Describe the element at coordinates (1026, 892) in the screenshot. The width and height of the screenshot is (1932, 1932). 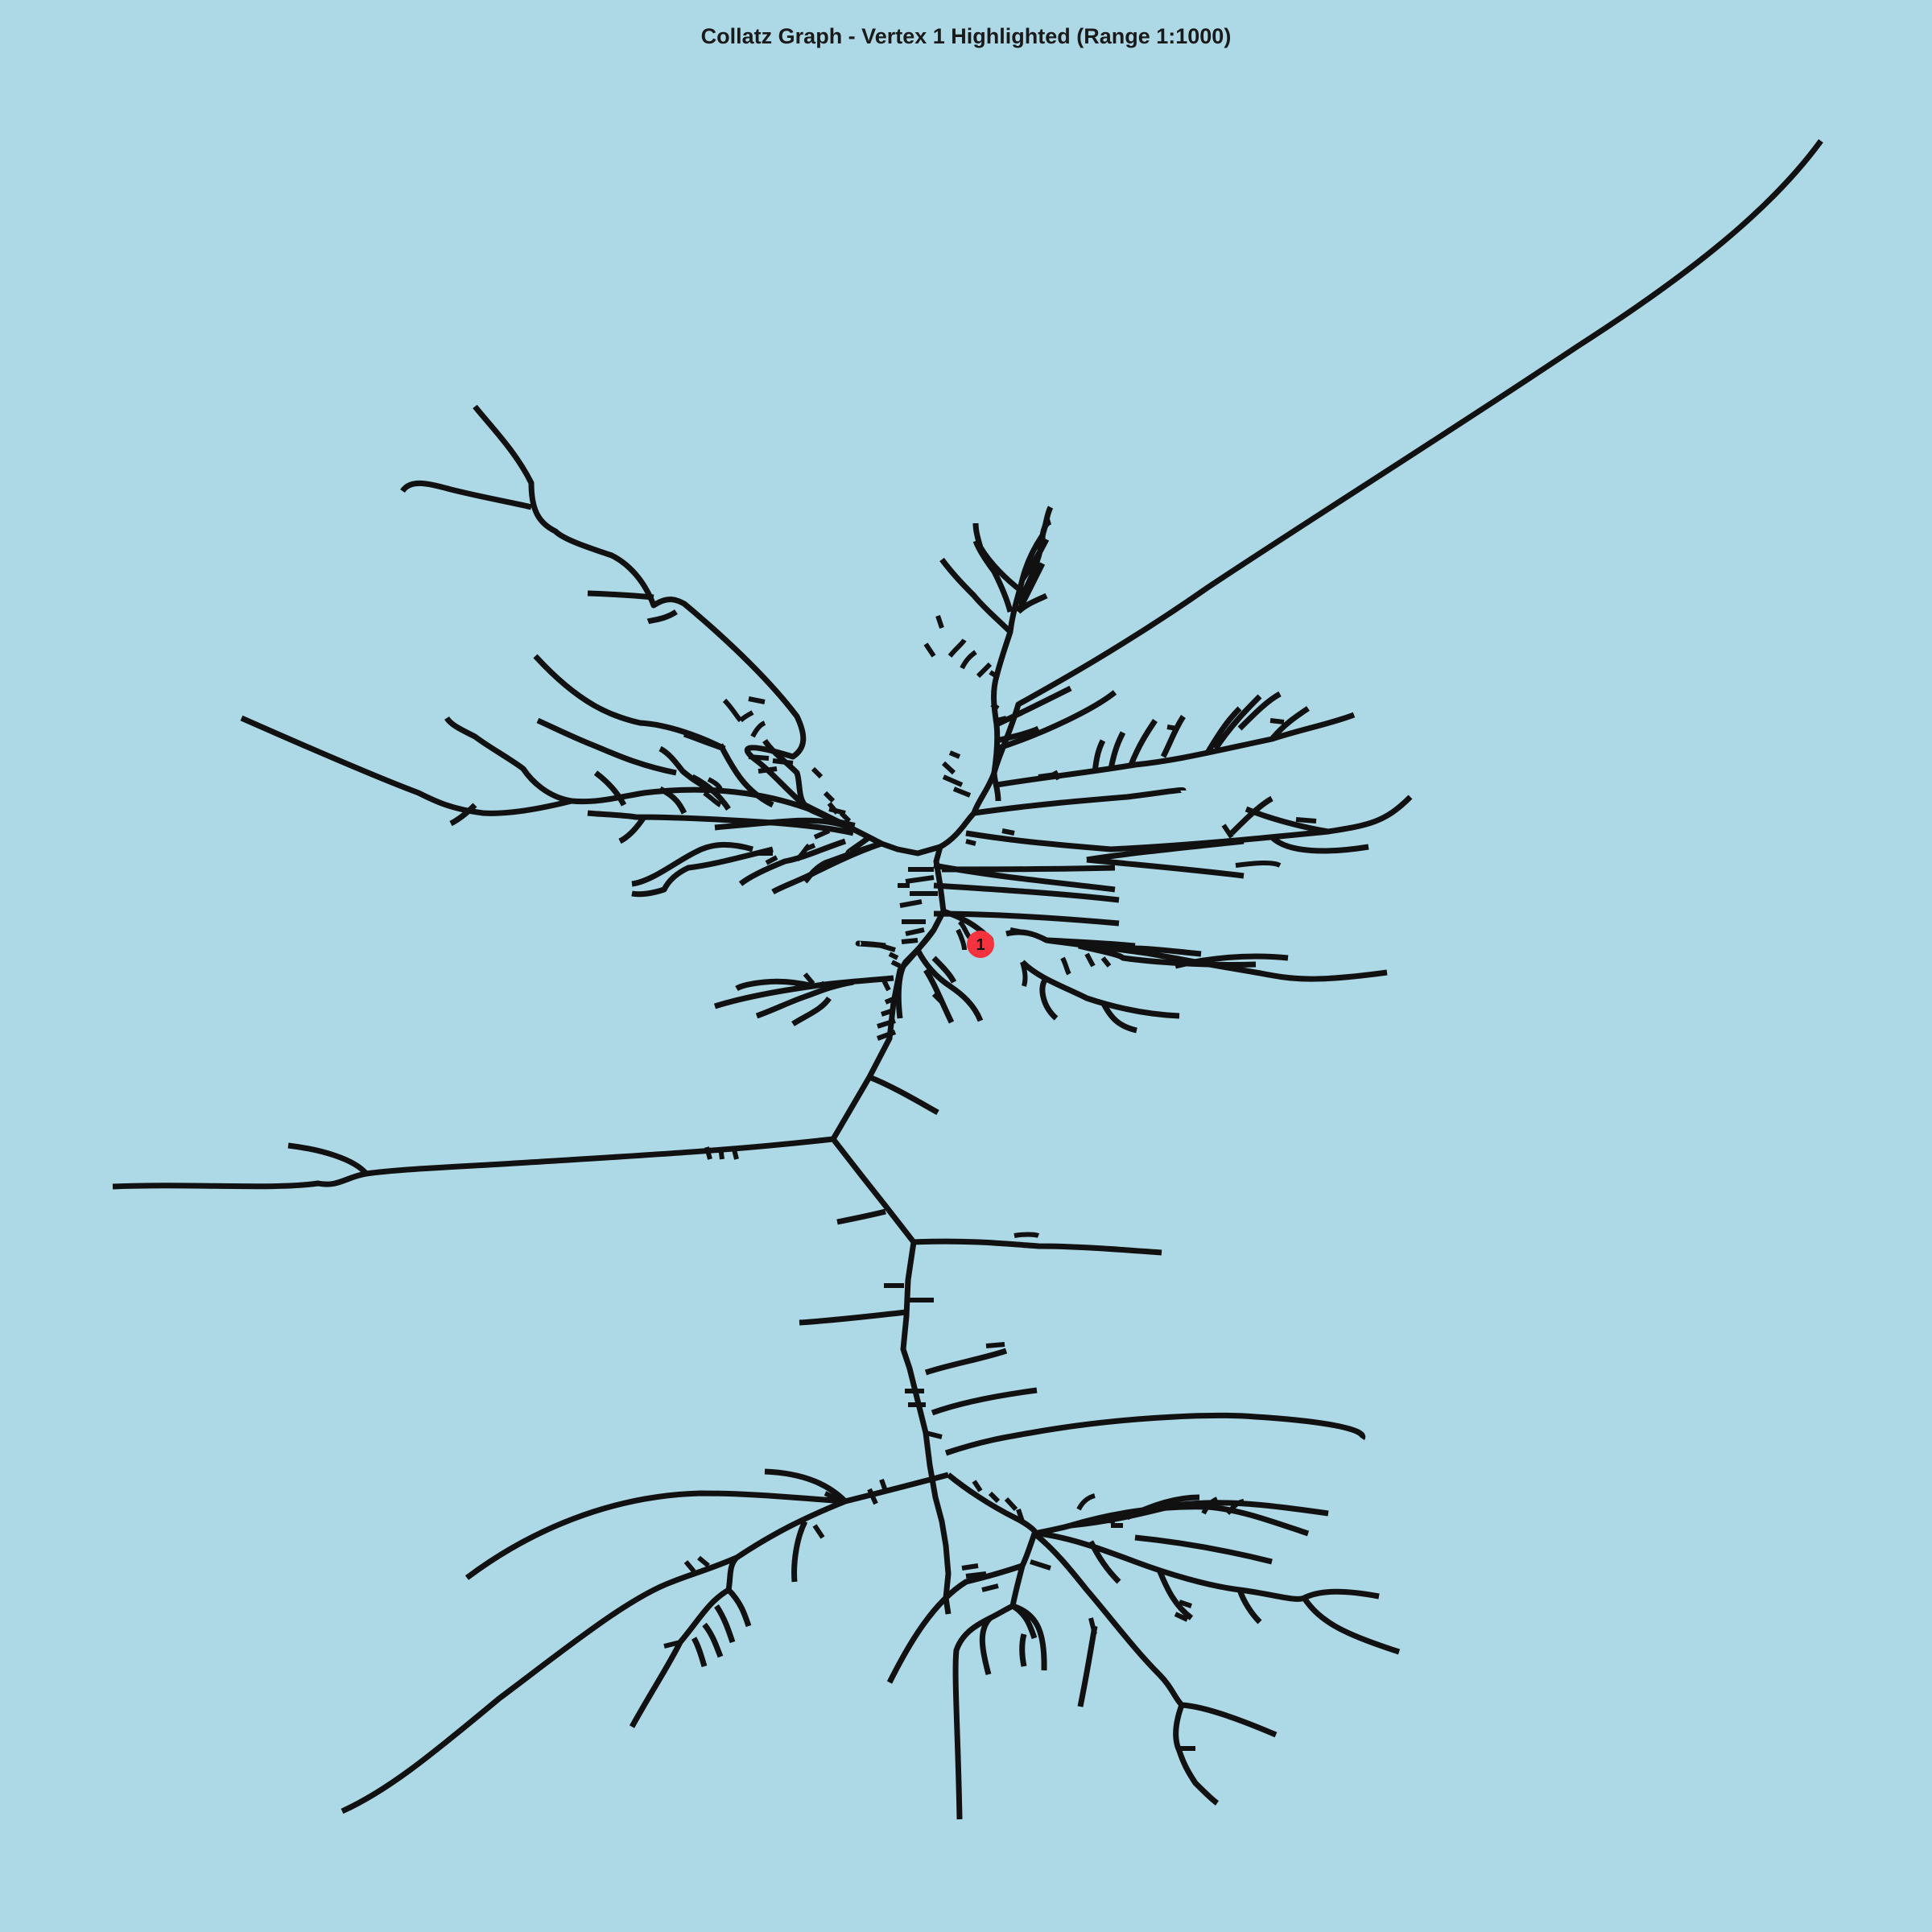
I see `edge-right-fan-e` at that location.